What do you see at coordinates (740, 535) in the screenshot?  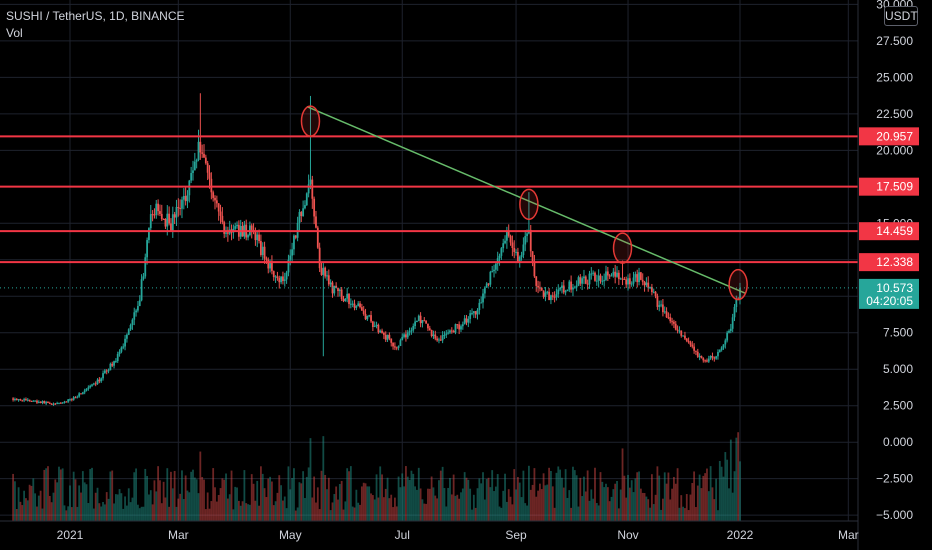 I see `time-tick-label: 2022` at bounding box center [740, 535].